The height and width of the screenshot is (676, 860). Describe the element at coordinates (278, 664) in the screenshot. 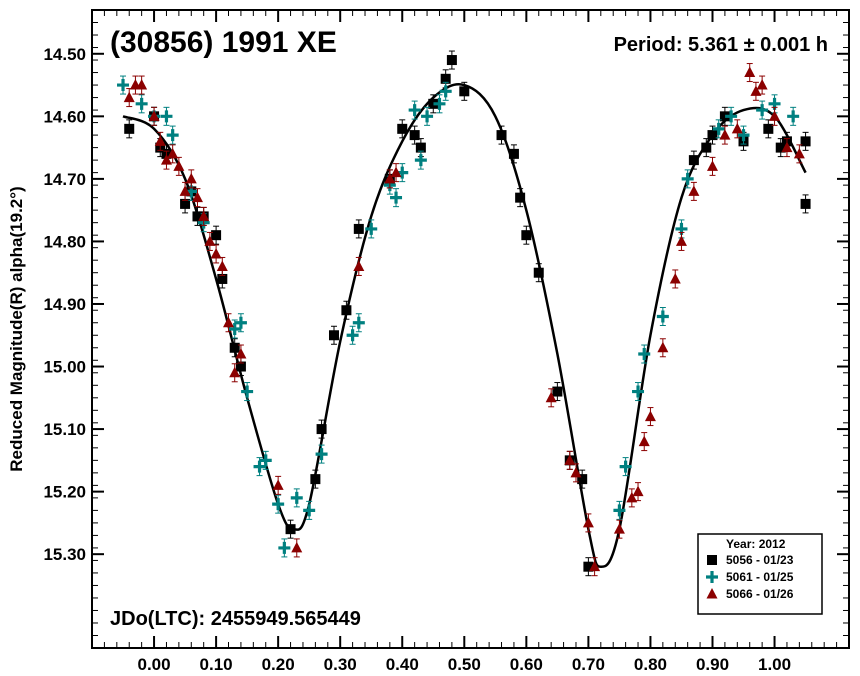

I see `x-tick-label: 0.20` at that location.